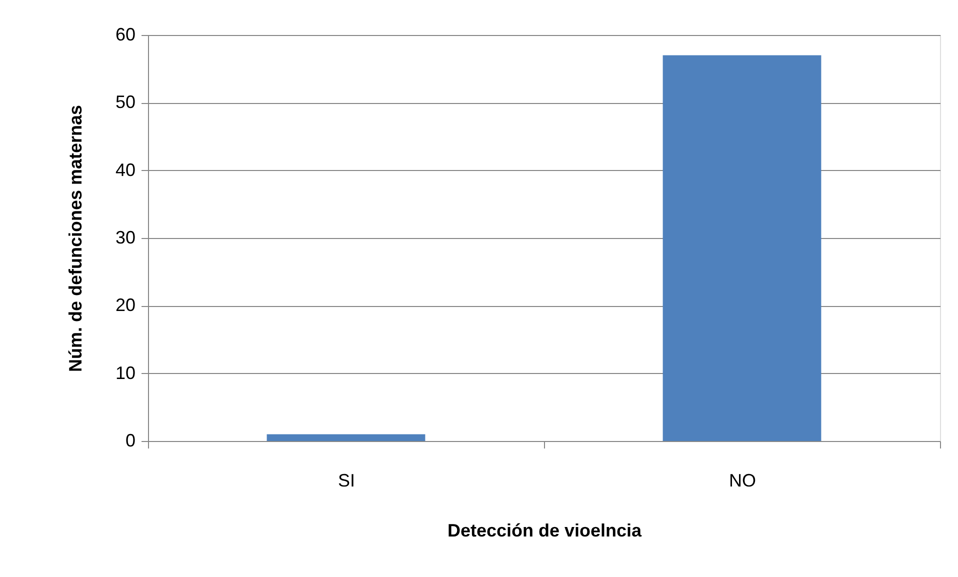  What do you see at coordinates (347, 480) in the screenshot?
I see `x-tick-label: SI` at bounding box center [347, 480].